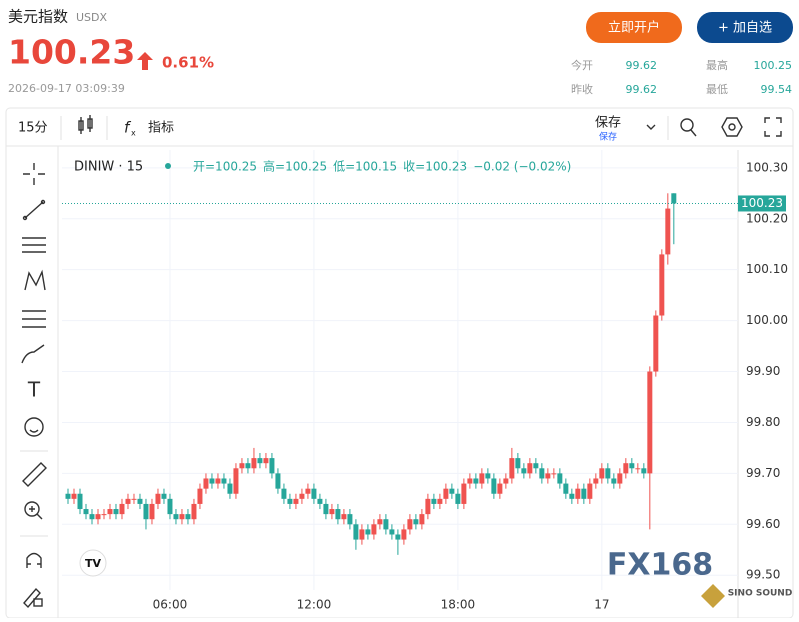  Describe the element at coordinates (225, 167) in the screenshot. I see `legend-item: 开=100.25` at that location.